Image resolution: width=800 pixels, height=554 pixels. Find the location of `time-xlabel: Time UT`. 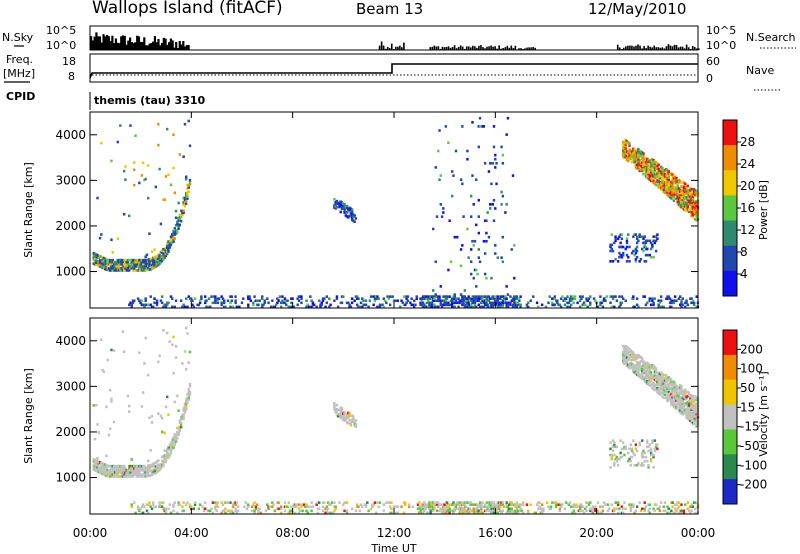

time-xlabel: Time UT is located at coordinates (393, 548).